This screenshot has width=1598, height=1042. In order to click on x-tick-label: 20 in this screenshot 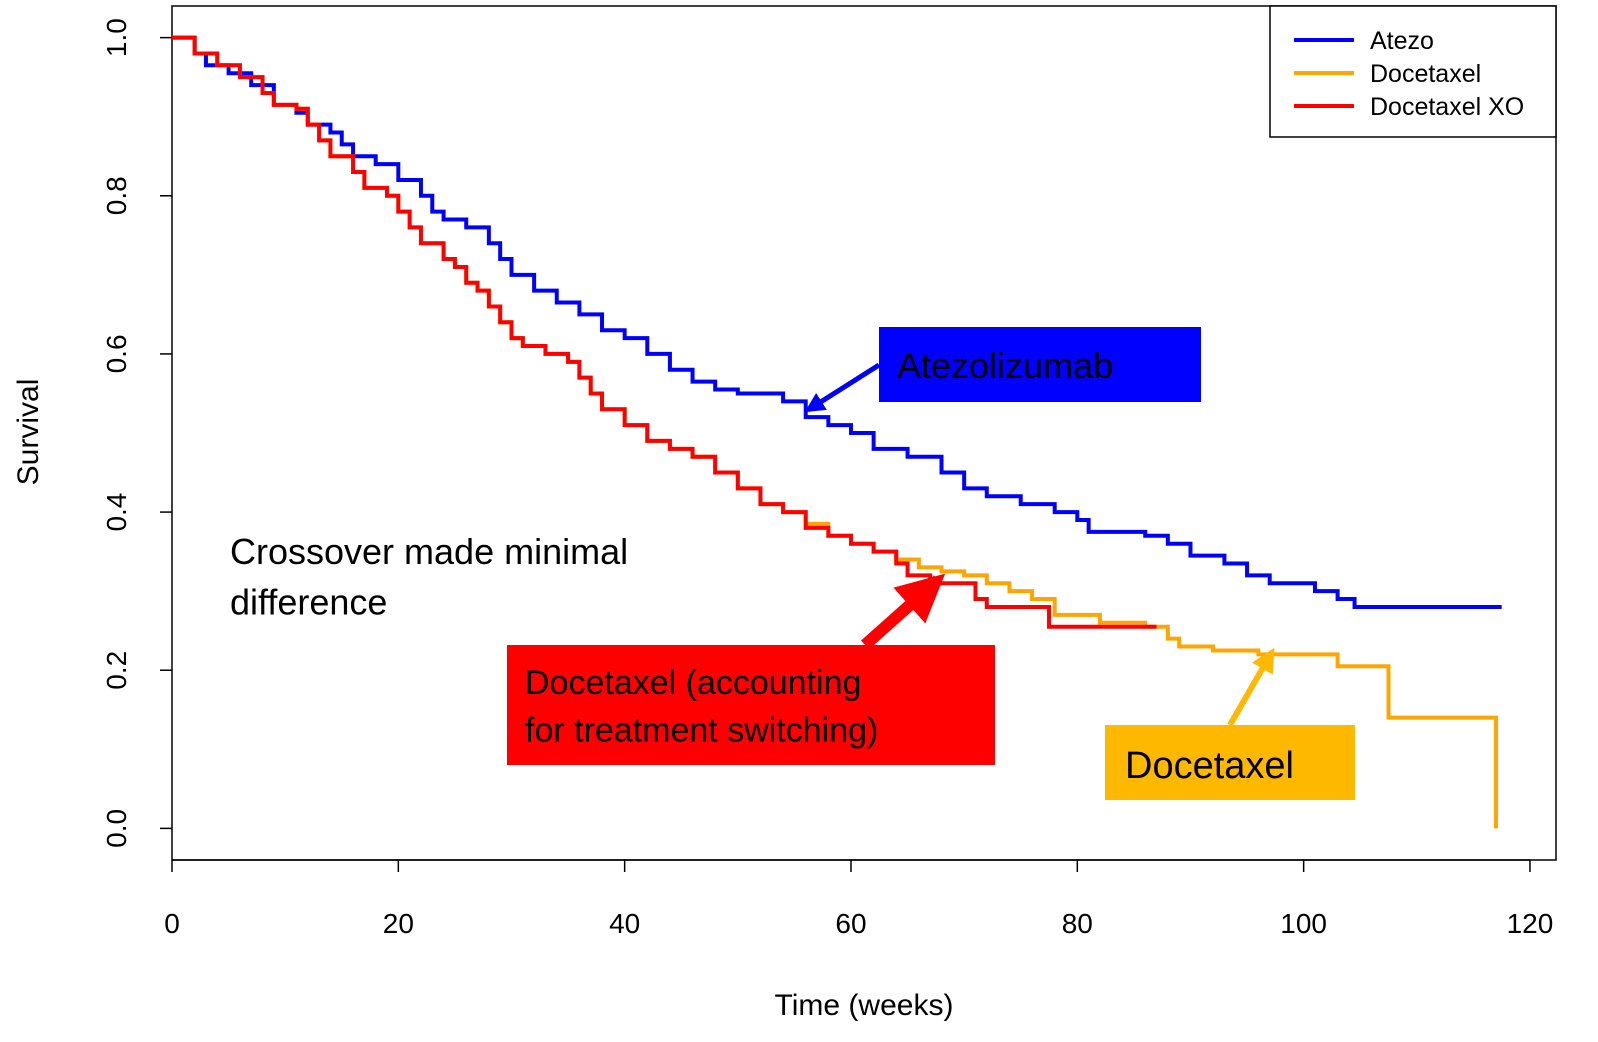, I will do `click(398, 923)`.